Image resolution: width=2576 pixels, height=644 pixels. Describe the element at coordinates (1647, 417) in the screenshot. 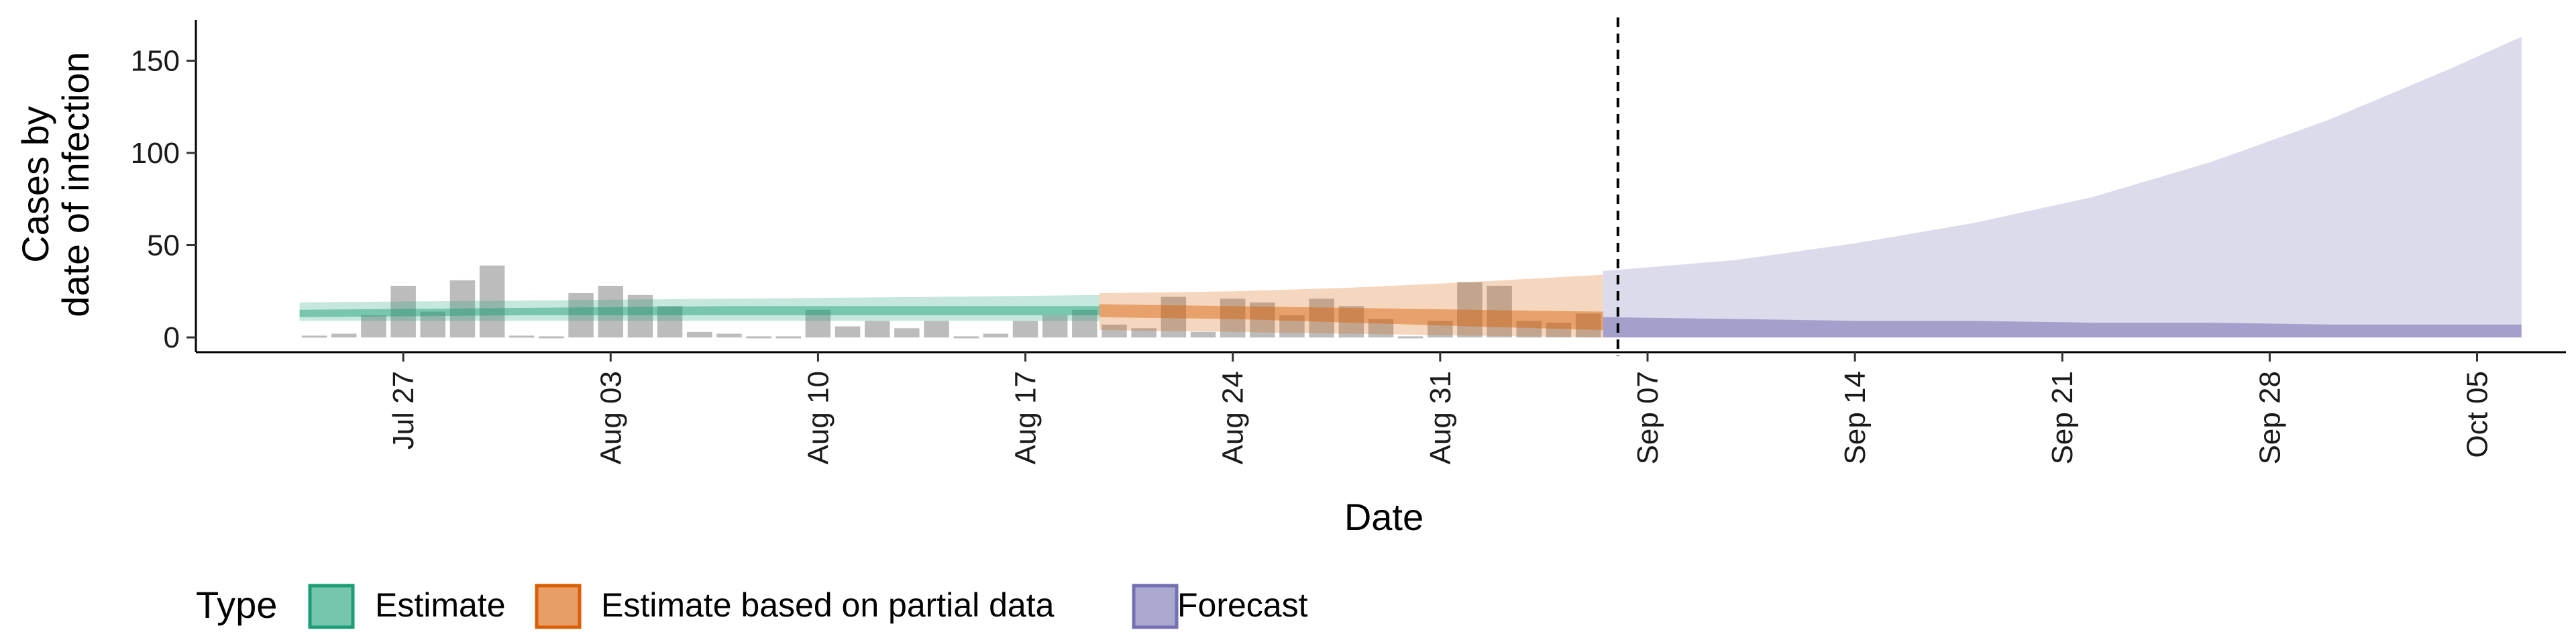

I see `x-tick-label: Sep 07` at that location.